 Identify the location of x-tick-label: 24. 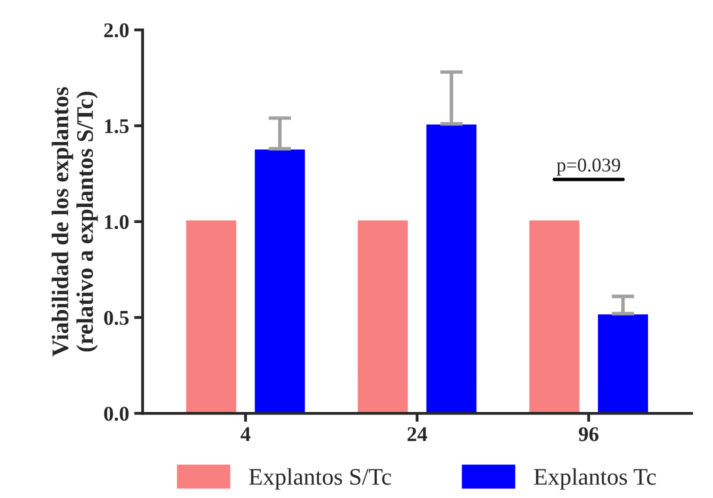
(418, 434).